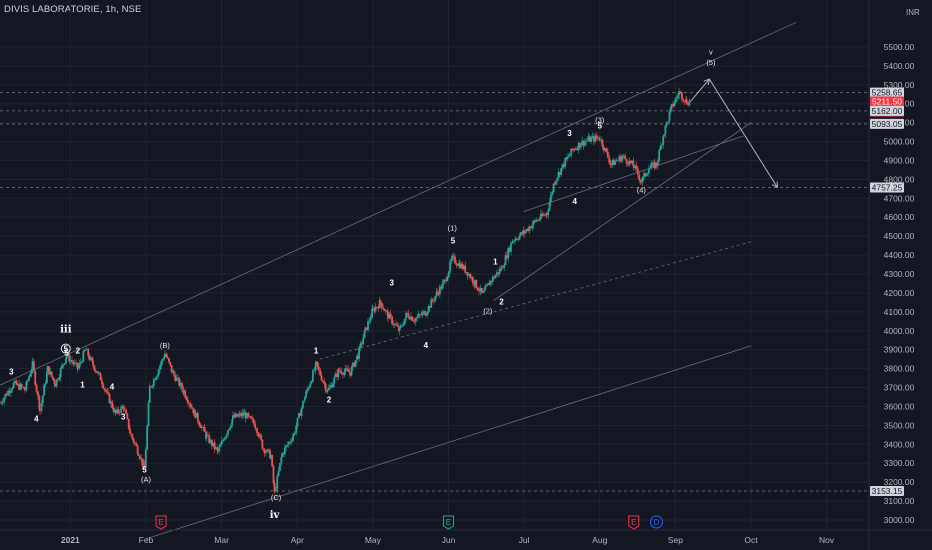 The width and height of the screenshot is (932, 550). Describe the element at coordinates (466, 537) in the screenshot. I see `time-axis: 2021 Feb Mar Apr May Jun Jul Aug Sep Oct Nov` at that location.